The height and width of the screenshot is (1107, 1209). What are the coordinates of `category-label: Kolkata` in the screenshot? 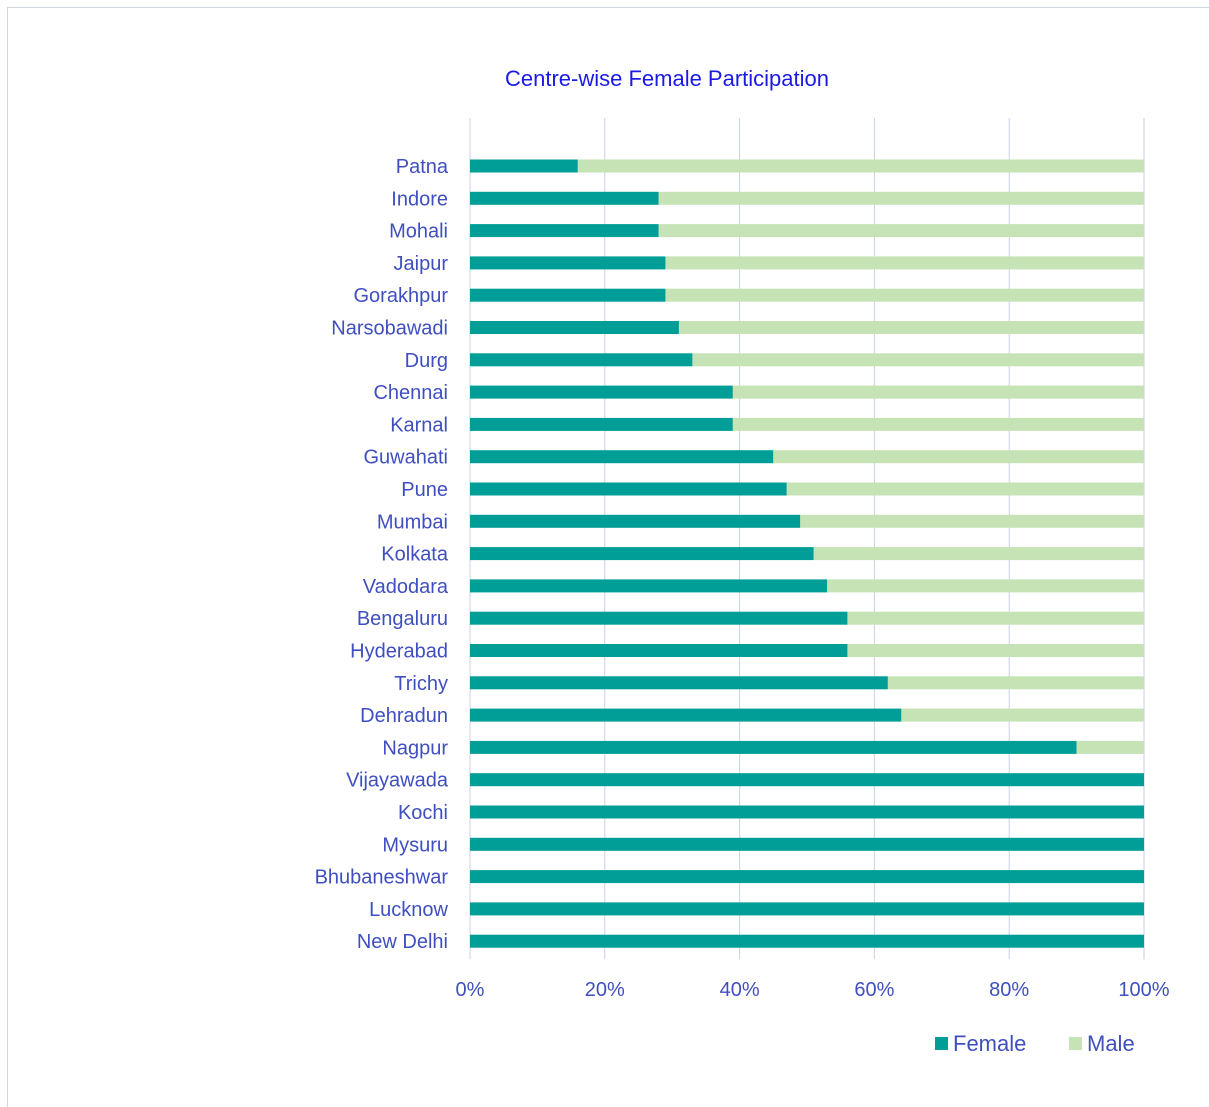 It's located at (415, 555).